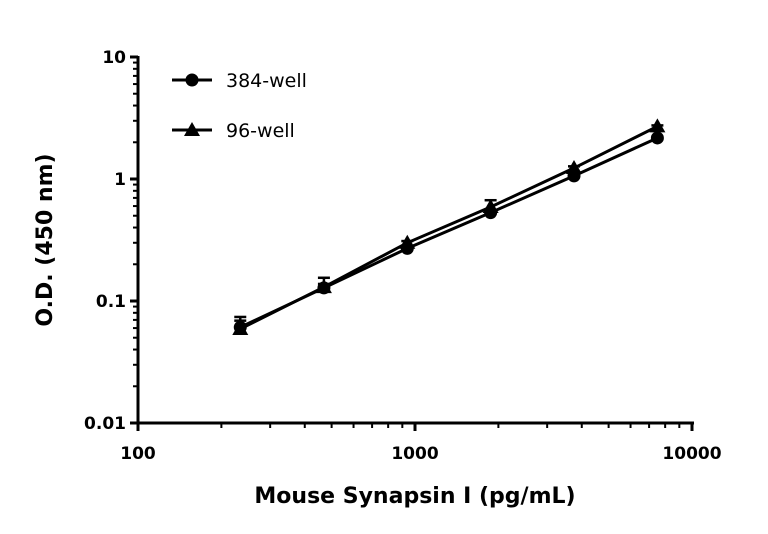 This screenshot has height=534, width=768. Describe the element at coordinates (192, 80) in the screenshot. I see `legend-marker-circle` at that location.